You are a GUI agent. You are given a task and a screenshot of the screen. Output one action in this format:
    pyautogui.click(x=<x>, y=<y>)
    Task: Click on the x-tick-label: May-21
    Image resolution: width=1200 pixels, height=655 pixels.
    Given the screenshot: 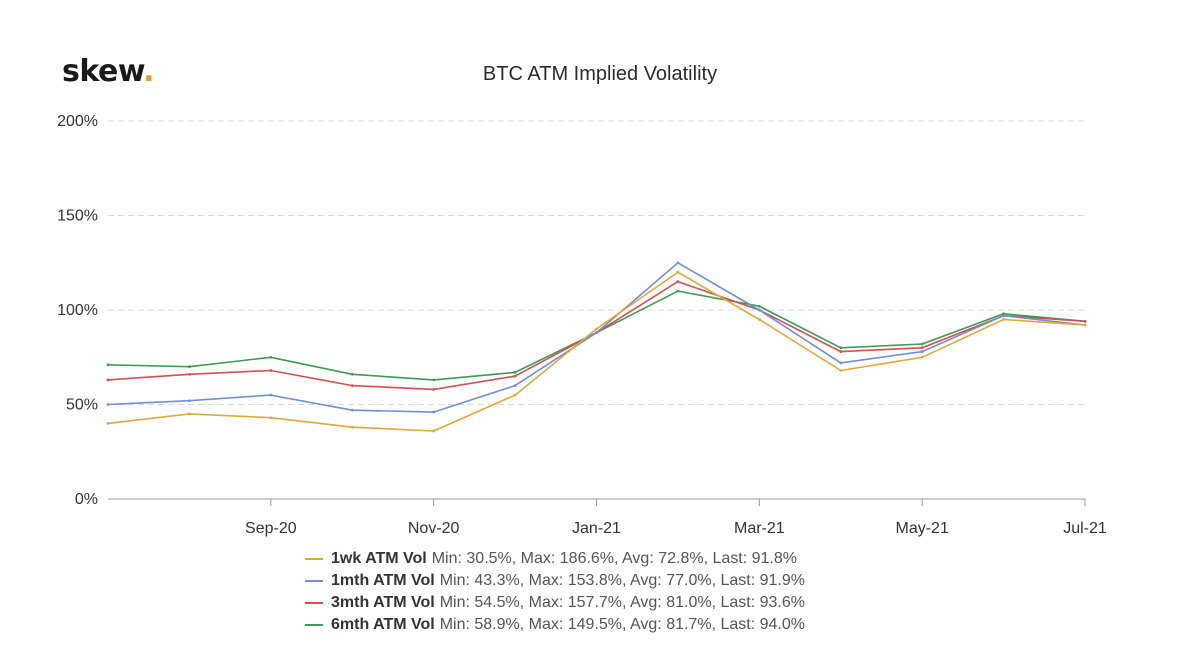 What is the action you would take?
    pyautogui.click(x=921, y=528)
    